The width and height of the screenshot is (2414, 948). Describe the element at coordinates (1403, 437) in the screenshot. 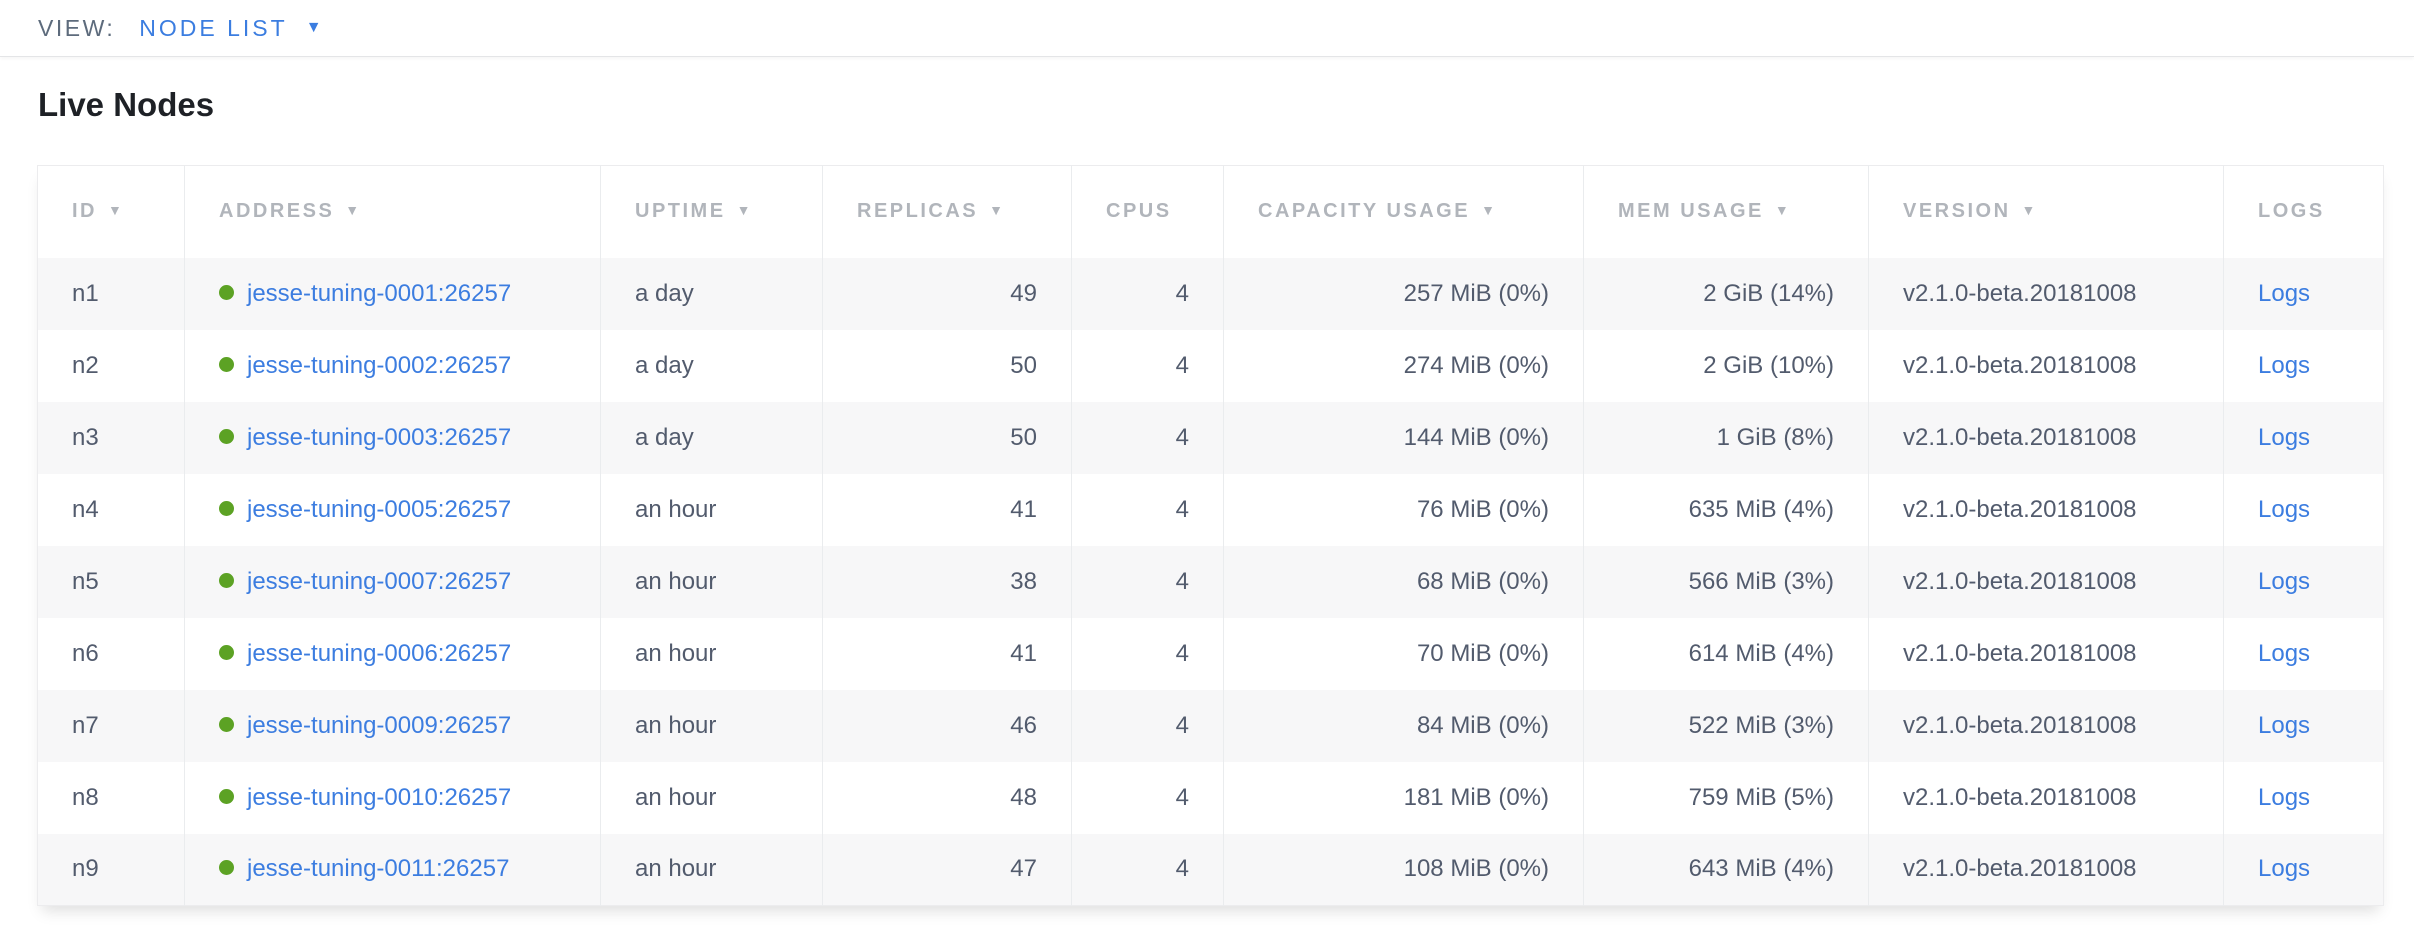

I see `cell-capacity: 144 MiB (0%)` at that location.